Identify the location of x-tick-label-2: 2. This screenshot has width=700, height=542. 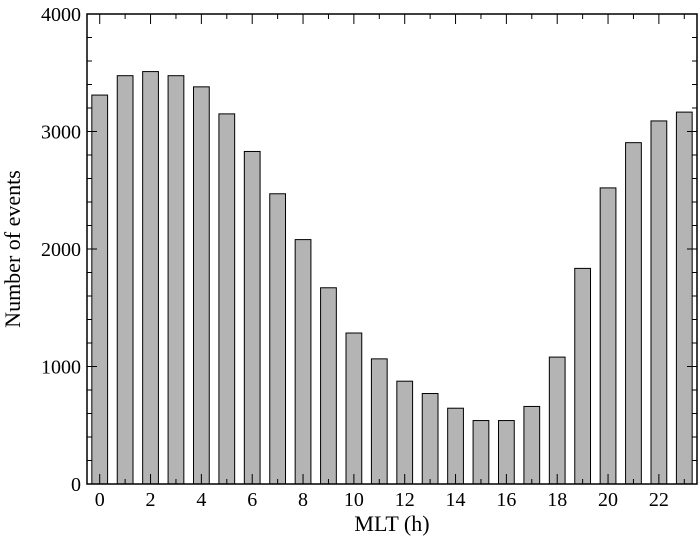
(151, 500).